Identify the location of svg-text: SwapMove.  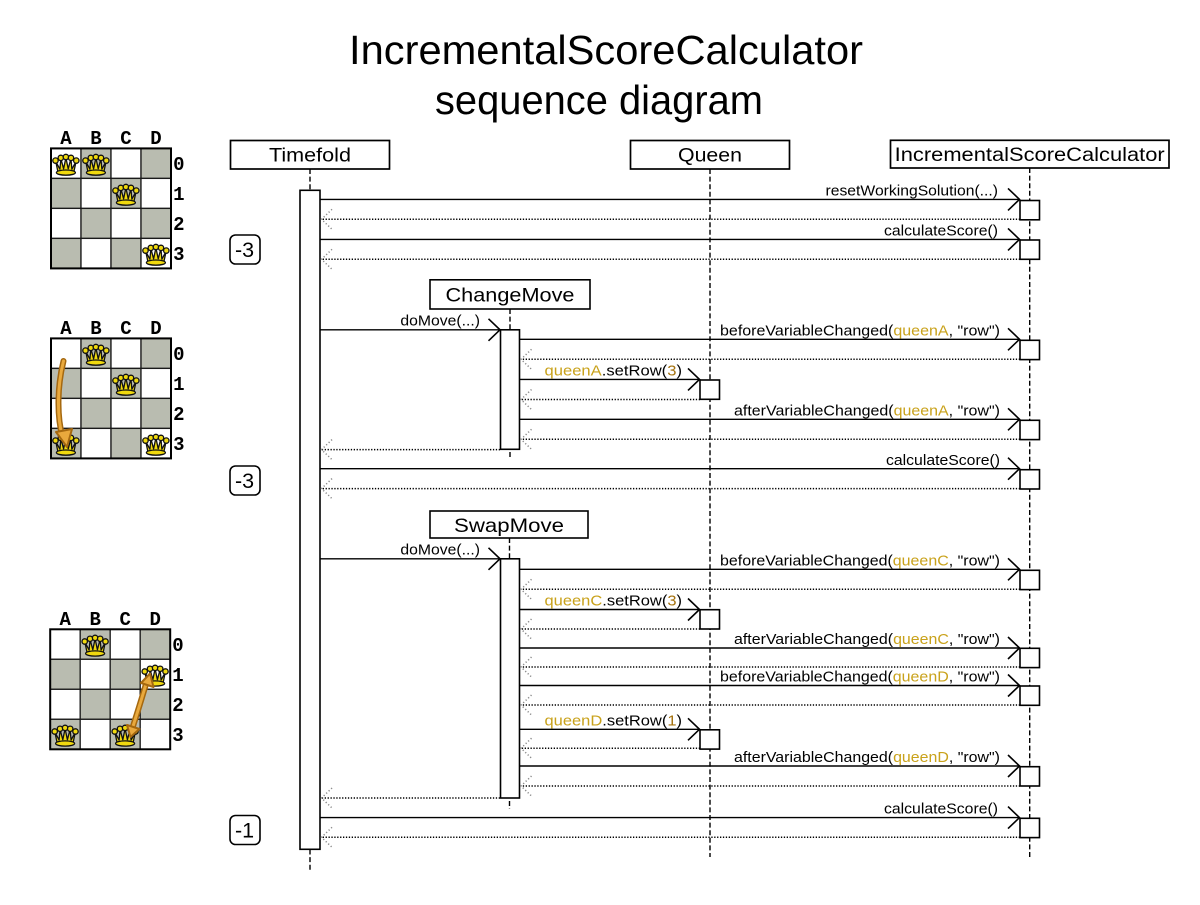
(509, 526).